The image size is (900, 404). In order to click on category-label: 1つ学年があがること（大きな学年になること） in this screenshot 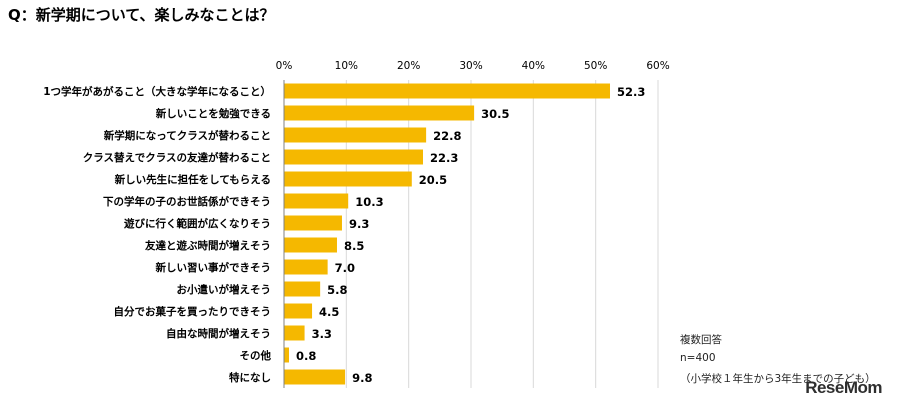, I will do `click(157, 91)`.